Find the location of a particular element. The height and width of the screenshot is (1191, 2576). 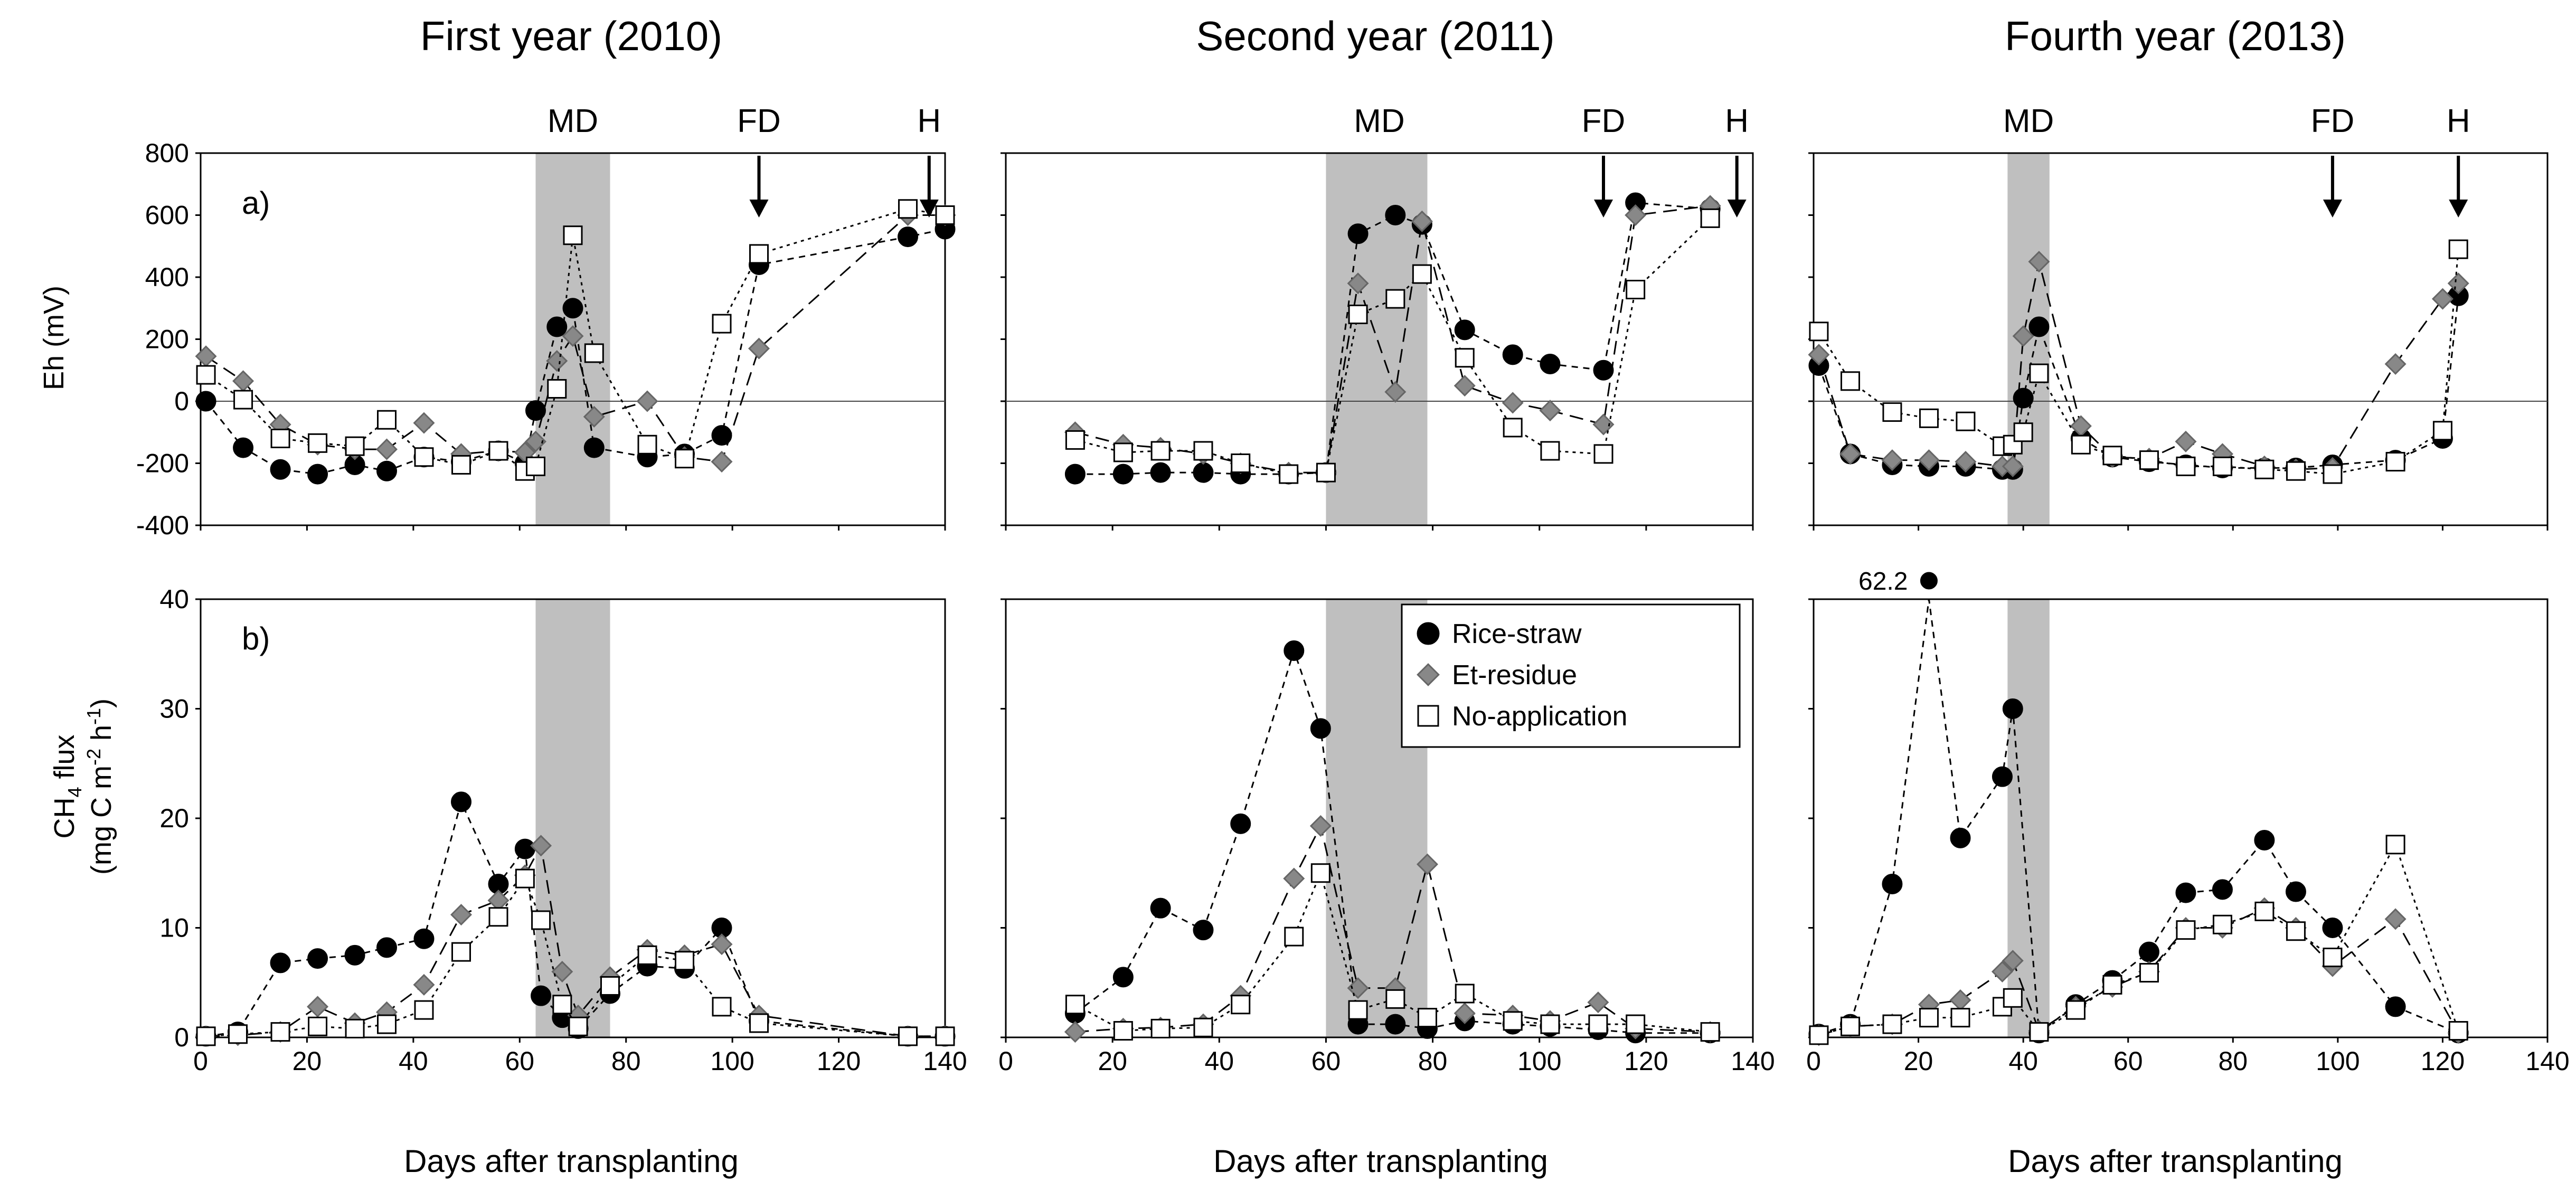

flux-label-ch: CH is located at coordinates (64, 819).